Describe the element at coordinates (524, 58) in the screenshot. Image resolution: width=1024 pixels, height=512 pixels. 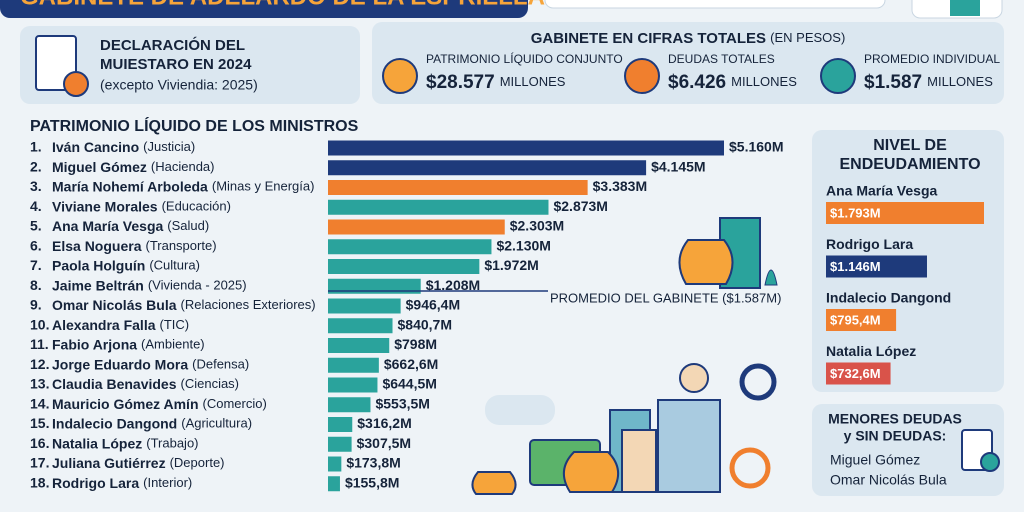
I see `total-label: PATRIMONIO LÍQUIDO CONJUNTO` at that location.